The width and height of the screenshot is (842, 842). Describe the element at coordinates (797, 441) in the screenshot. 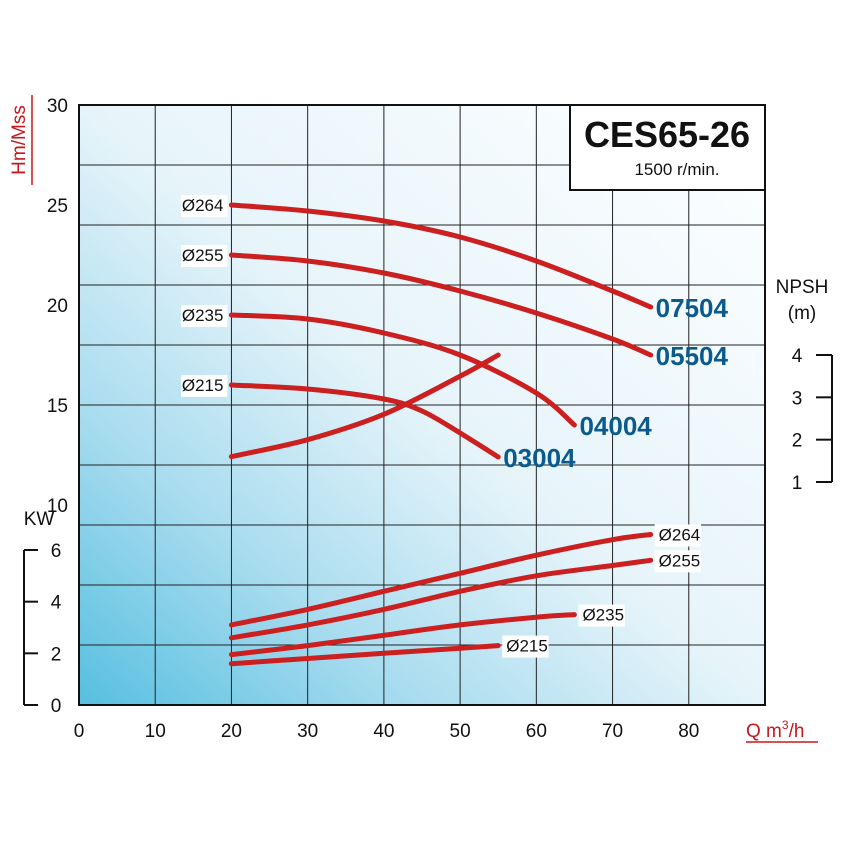

I see `npsh-tick-label: 2` at that location.